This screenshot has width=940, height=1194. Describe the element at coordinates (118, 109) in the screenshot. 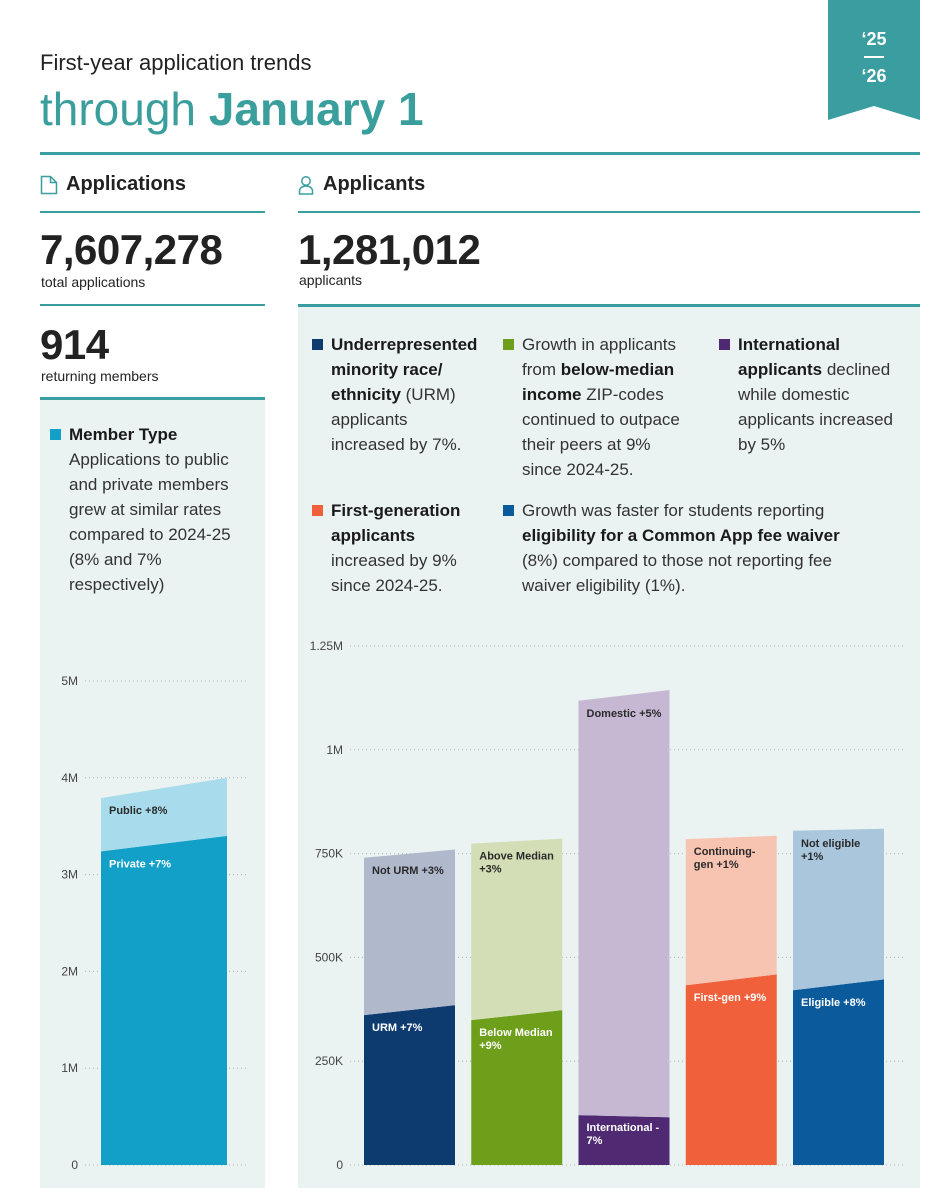

I see `title-start: through` at that location.